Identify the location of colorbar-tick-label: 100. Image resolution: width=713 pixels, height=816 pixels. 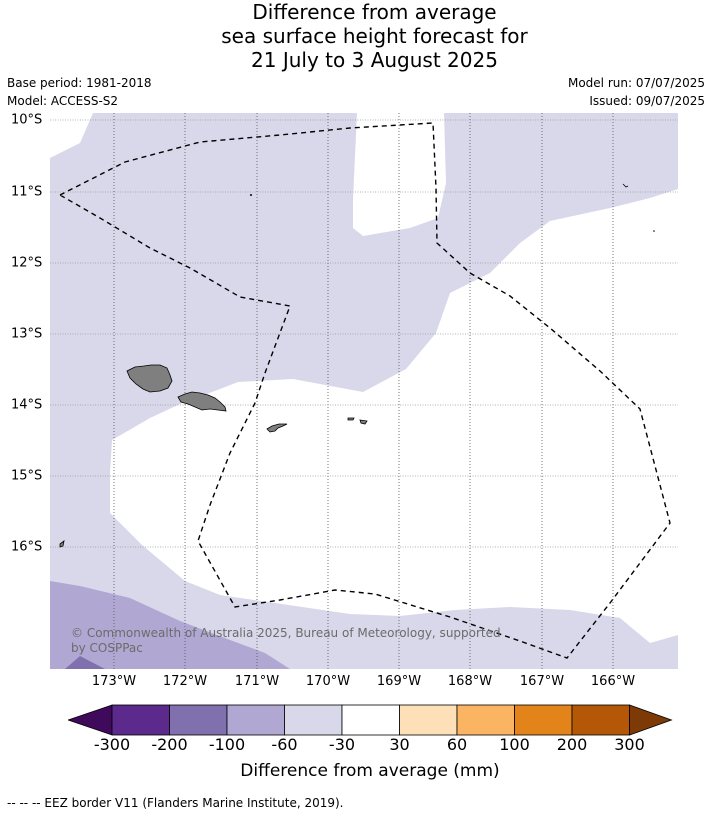
(514, 744).